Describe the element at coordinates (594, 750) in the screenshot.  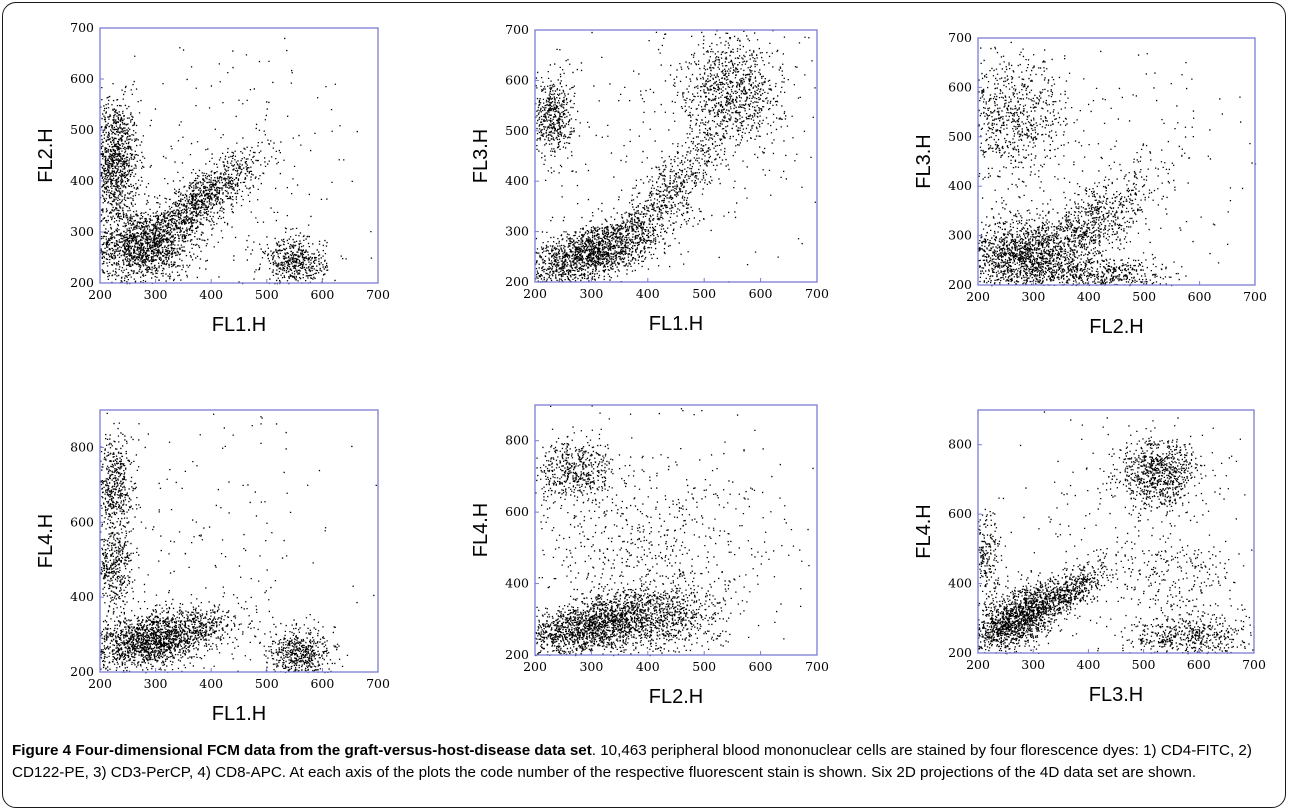
I see `caption-period: .` at that location.